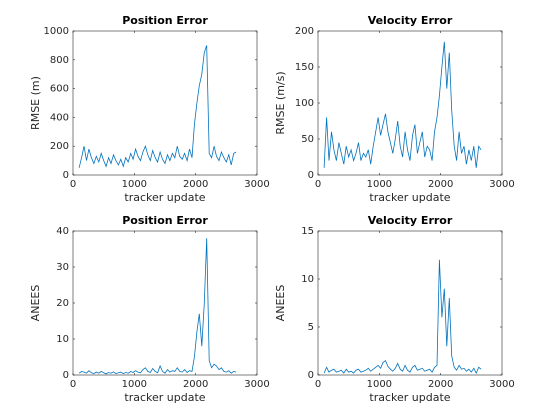 This screenshot has height=420, width=560. What do you see at coordinates (280, 102) in the screenshot?
I see `y-axis-label: RMSE (m/s)` at bounding box center [280, 102].